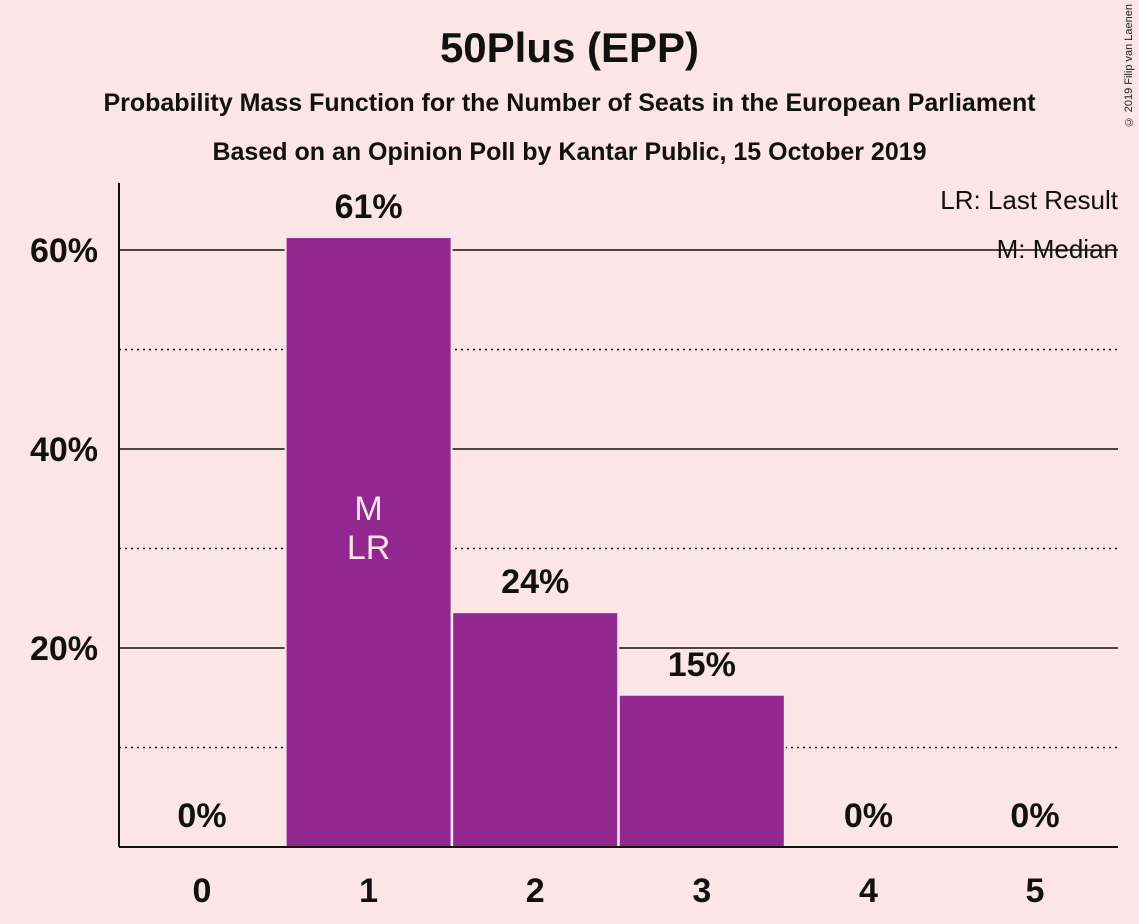 This screenshot has width=1139, height=924. Describe the element at coordinates (868, 816) in the screenshot. I see `data-label-4: 0%` at that location.